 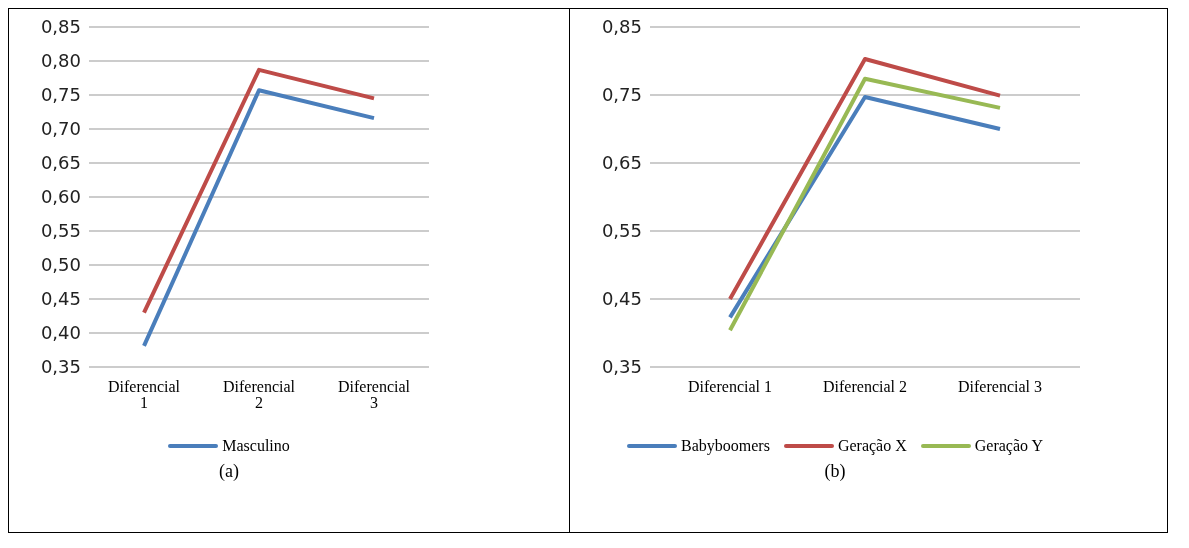 I want to click on y-tick-label: 0,50, so click(x=60, y=265).